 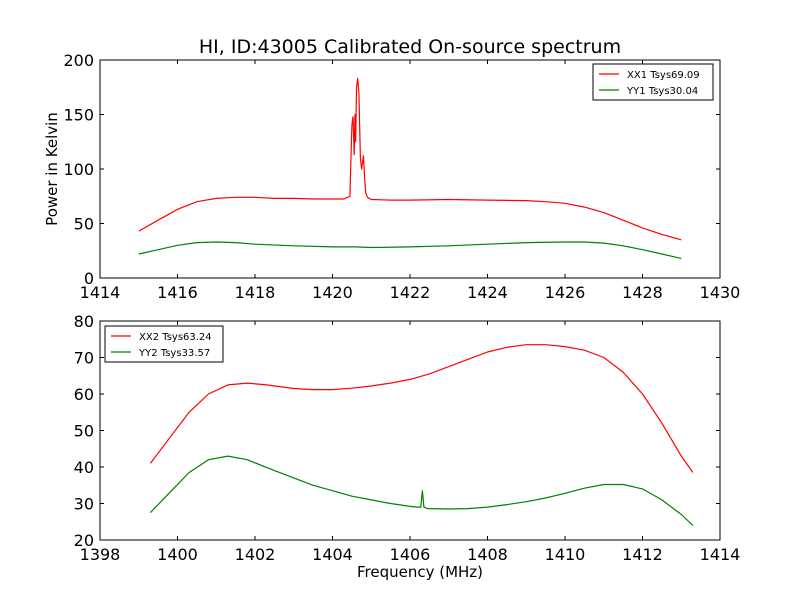 What do you see at coordinates (174, 353) in the screenshot?
I see `legend-label: YY2 Tsys33.57` at bounding box center [174, 353].